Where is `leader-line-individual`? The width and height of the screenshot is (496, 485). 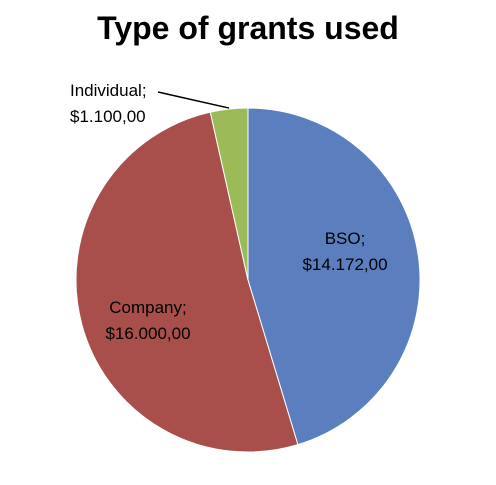
leader-line-individual is located at coordinates (193, 100).